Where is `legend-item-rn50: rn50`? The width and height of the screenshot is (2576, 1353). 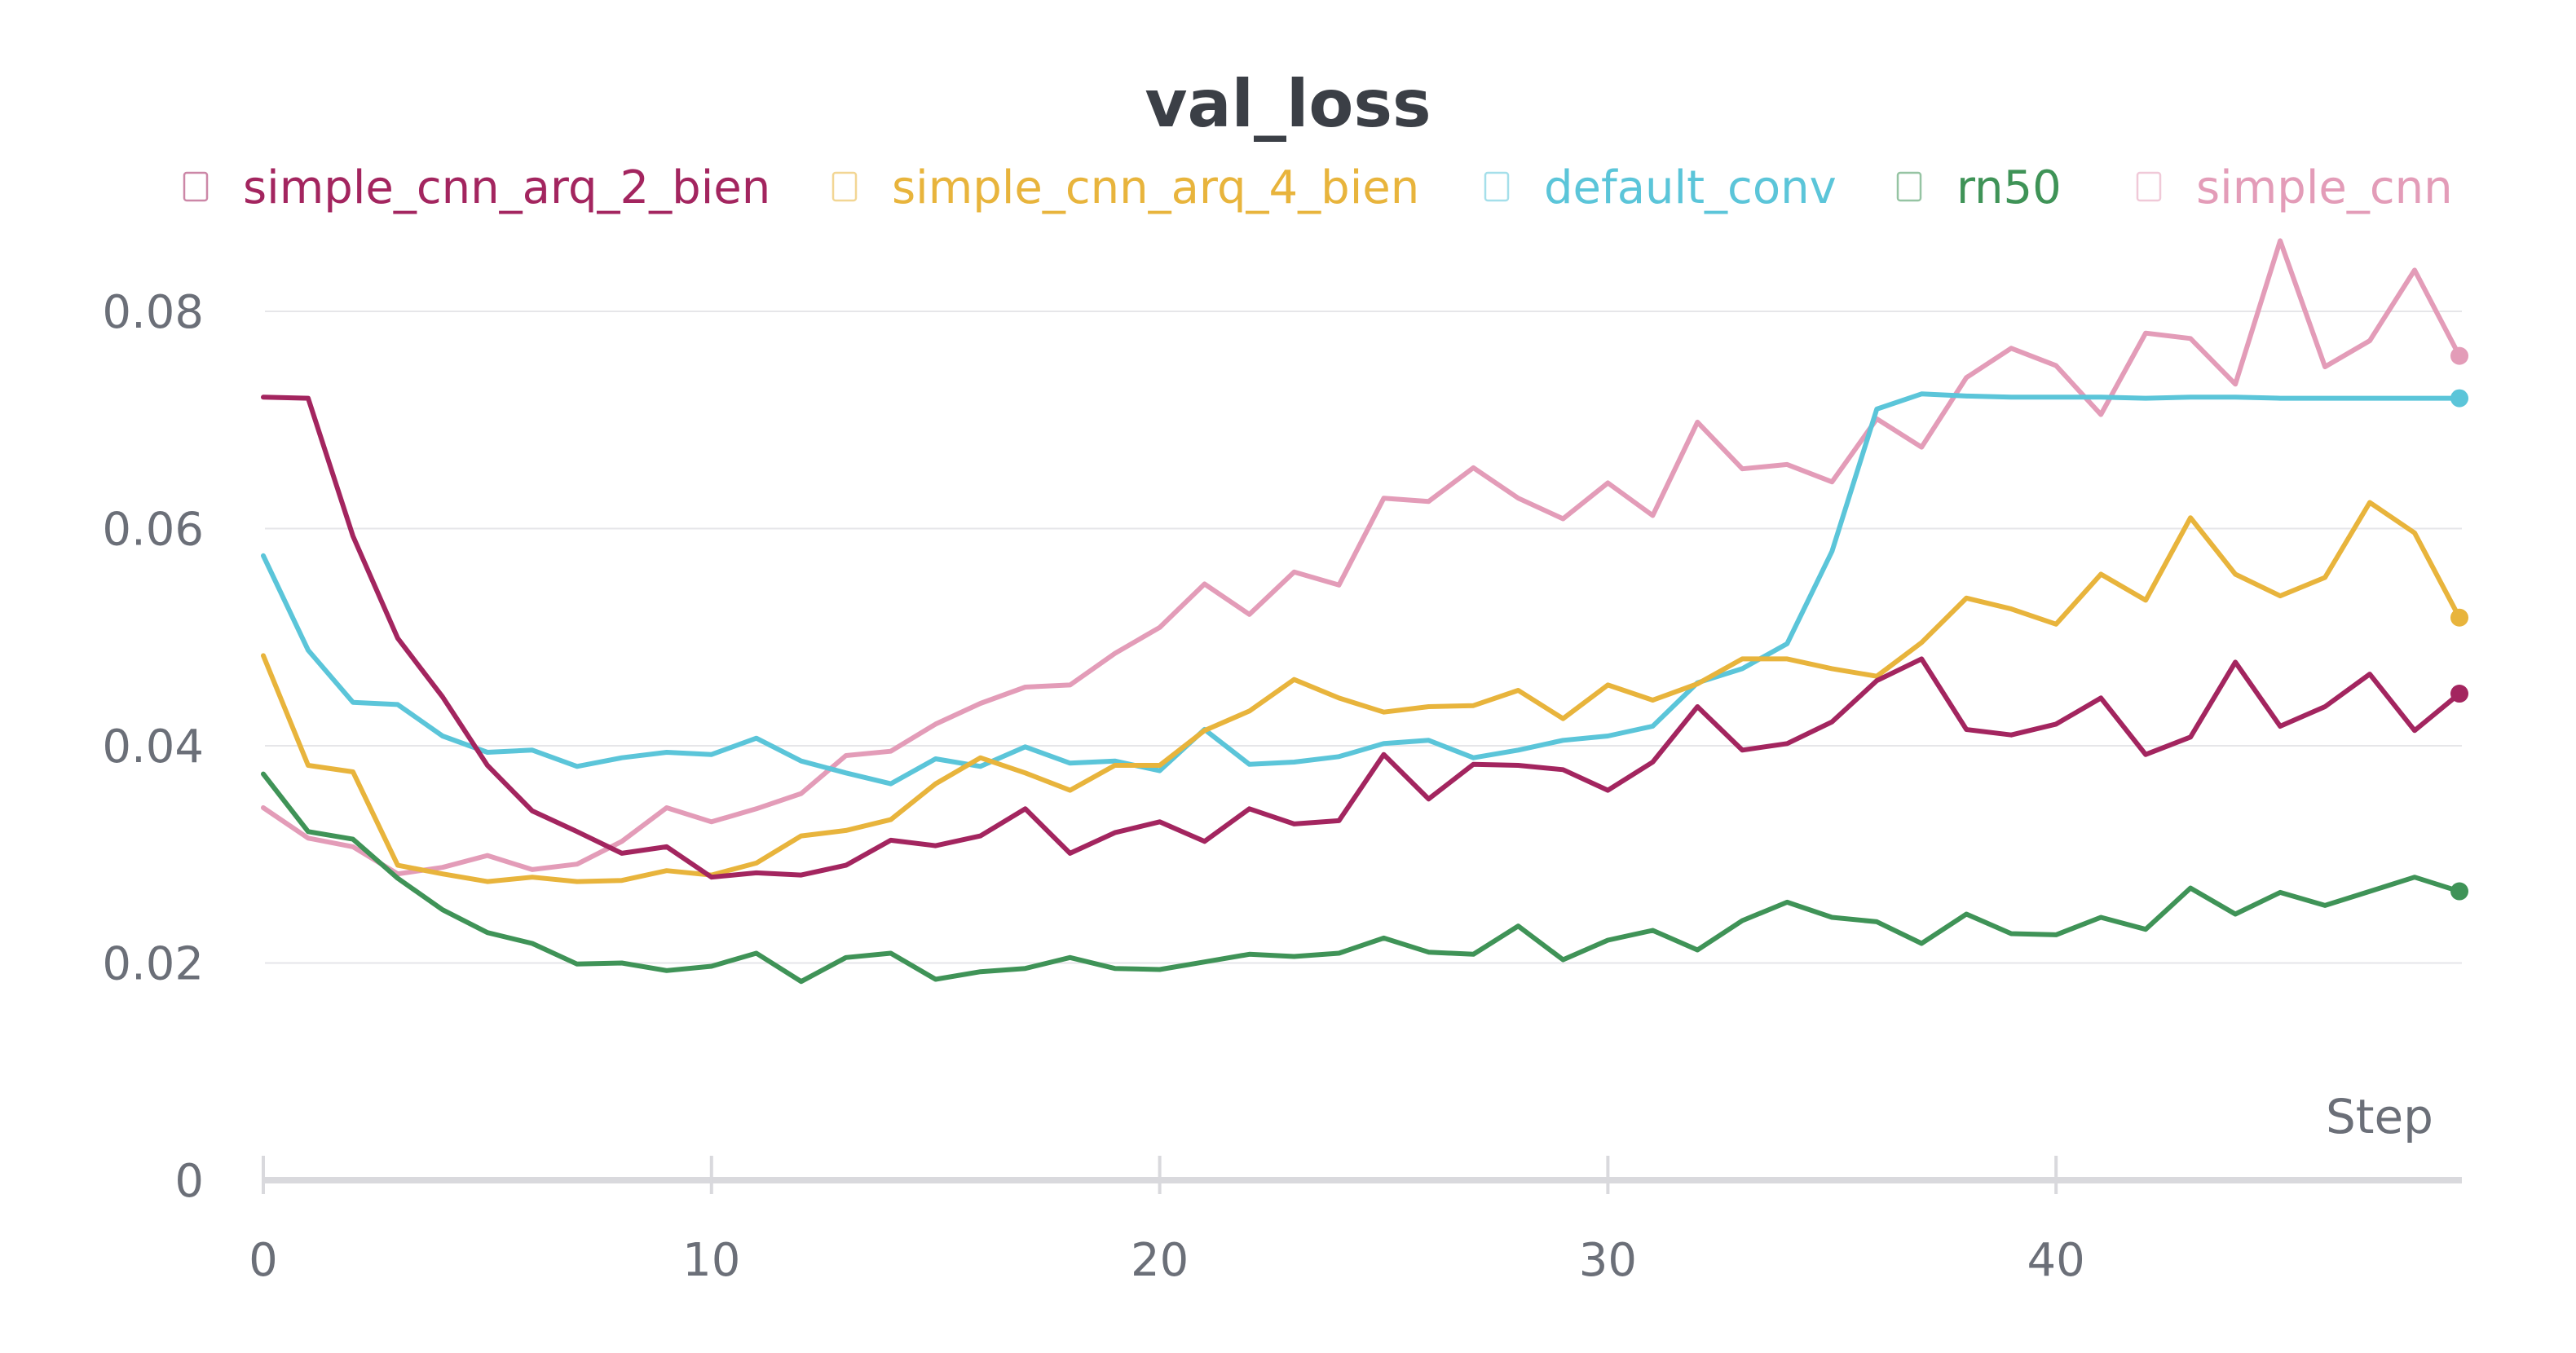 legend-item-rn50: rn50 is located at coordinates (1979, 187).